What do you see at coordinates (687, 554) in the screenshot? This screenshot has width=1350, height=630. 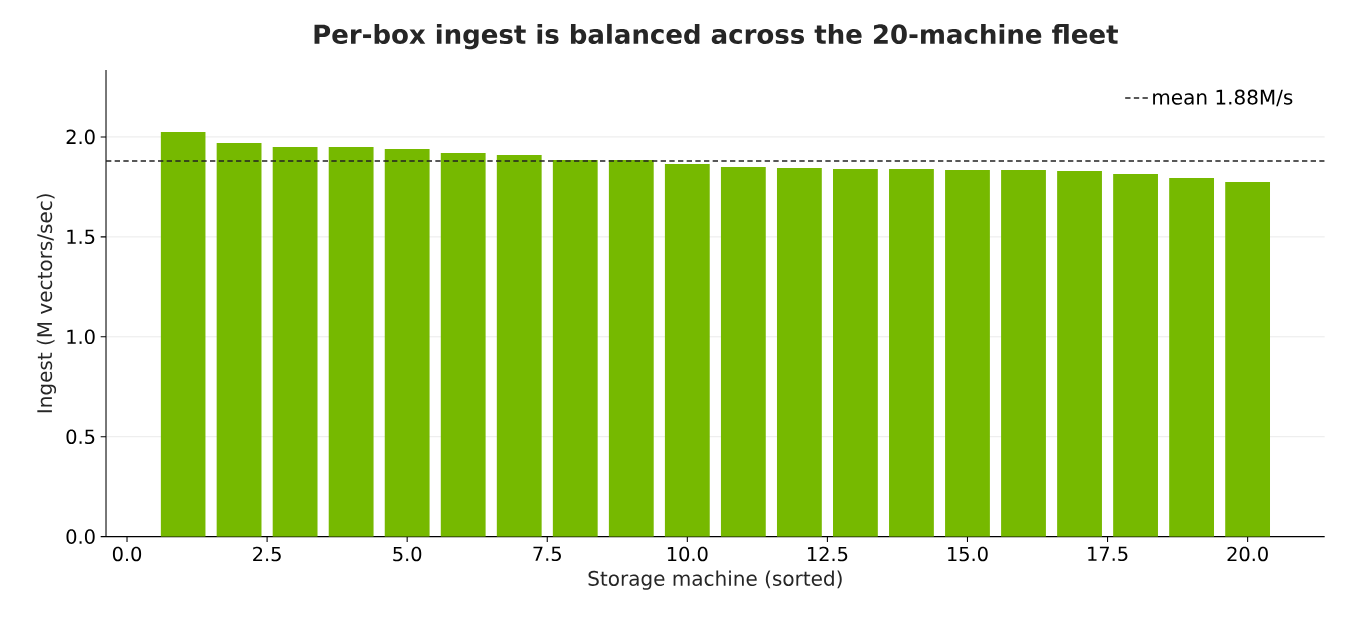 I see `x-tick-label: 10.0` at bounding box center [687, 554].